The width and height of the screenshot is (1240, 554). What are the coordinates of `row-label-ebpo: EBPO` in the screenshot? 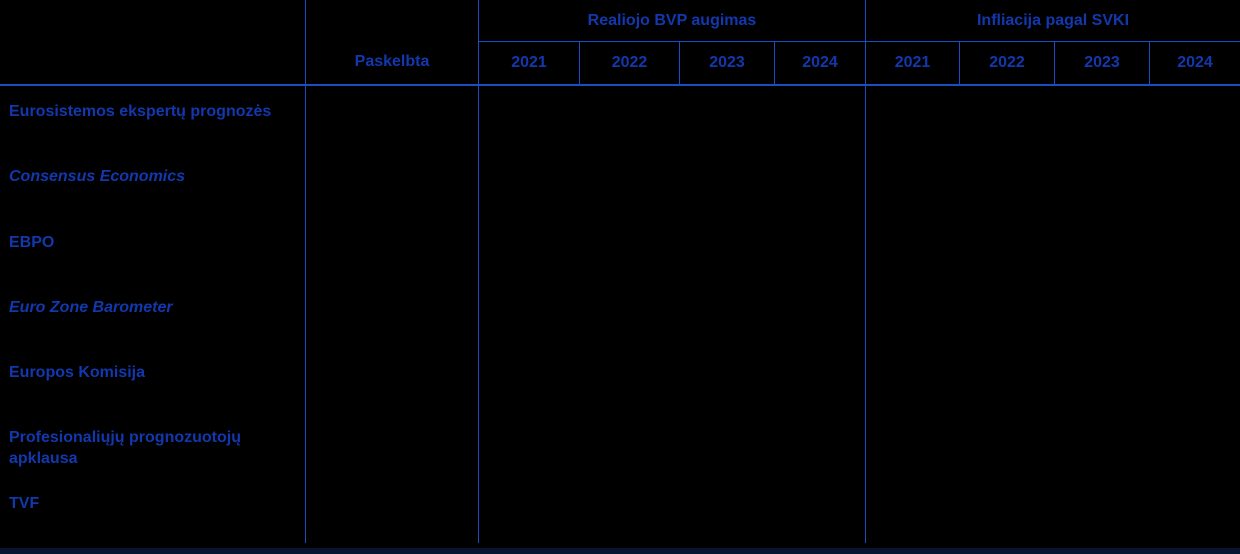 It's located at (32, 242).